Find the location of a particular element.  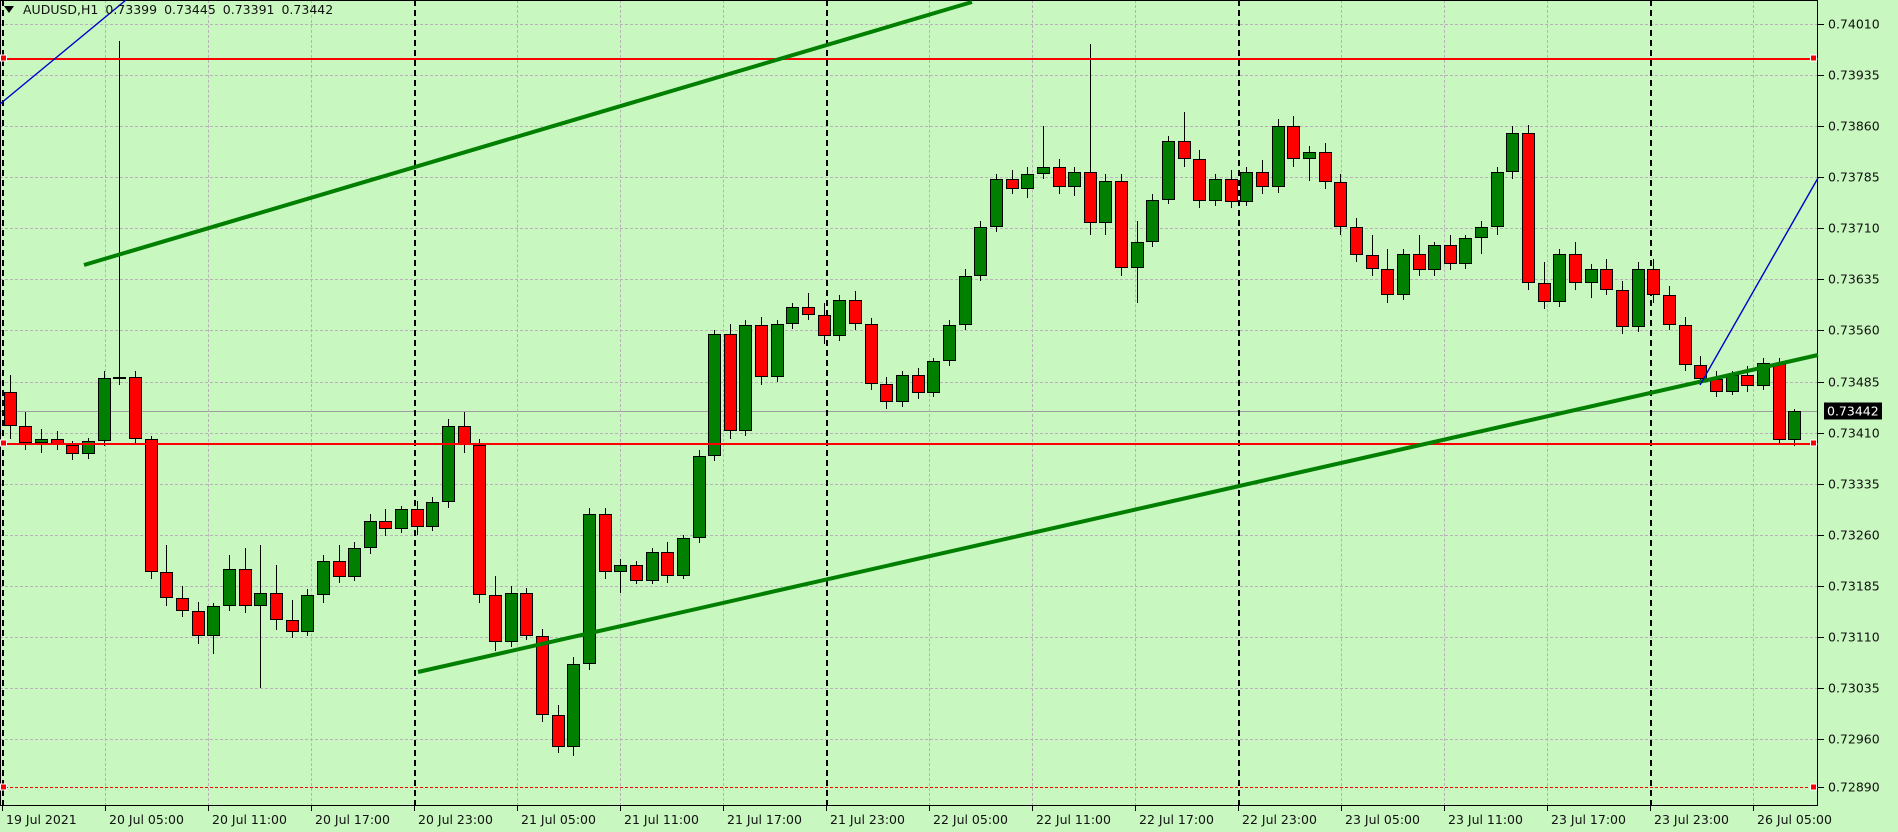

time-axis-label: 23 Jul 23:00 is located at coordinates (1691, 819).